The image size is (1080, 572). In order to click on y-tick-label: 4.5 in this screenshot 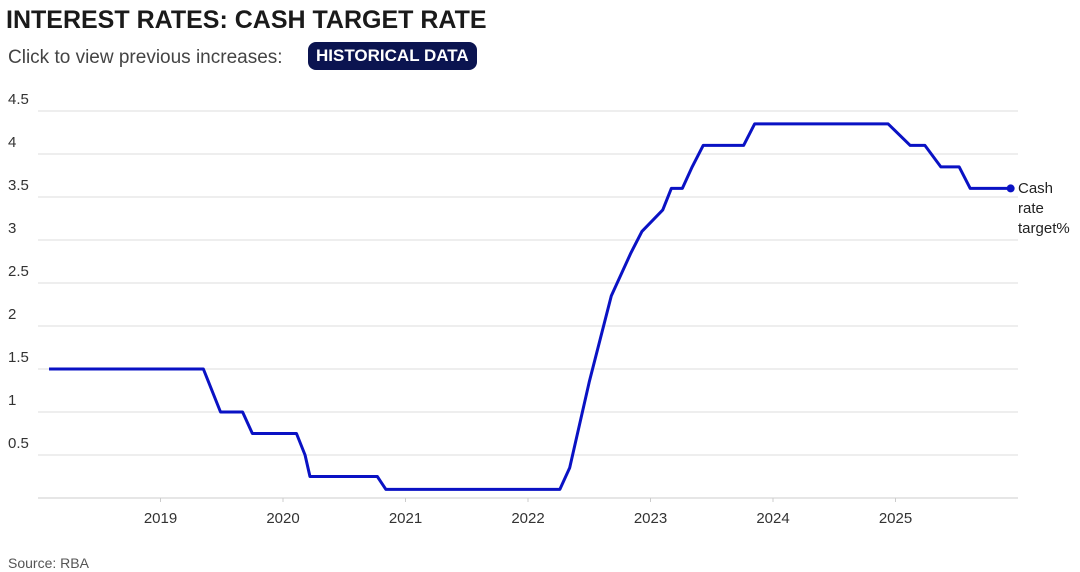, I will do `click(18, 99)`.